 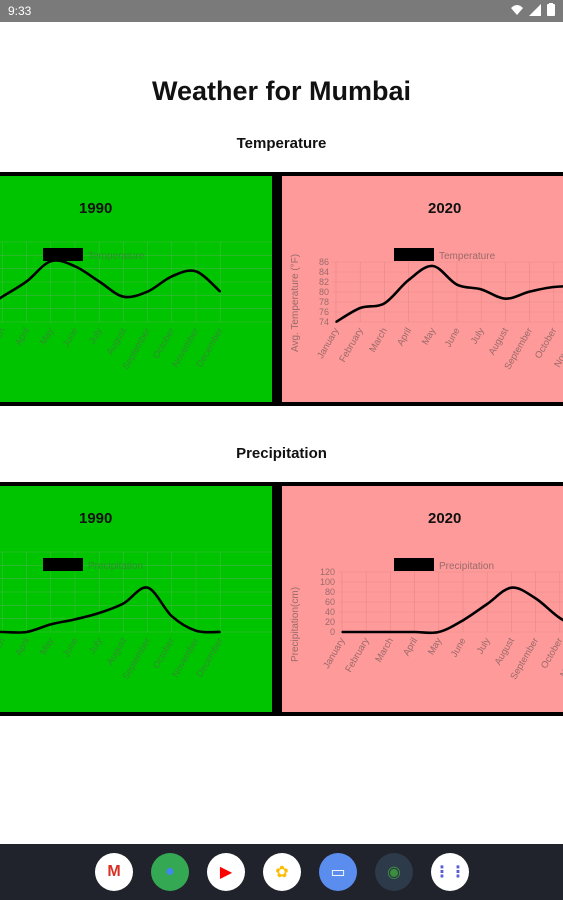 I want to click on youtube-icon: ▶, so click(x=226, y=872).